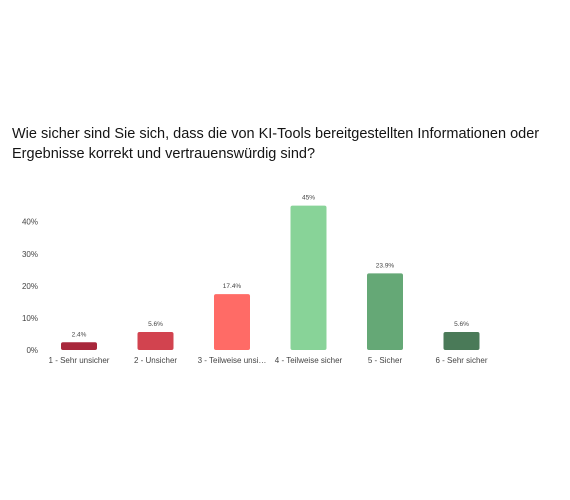 This screenshot has width=570, height=500. I want to click on data-label-2: 5.6%, so click(155, 324).